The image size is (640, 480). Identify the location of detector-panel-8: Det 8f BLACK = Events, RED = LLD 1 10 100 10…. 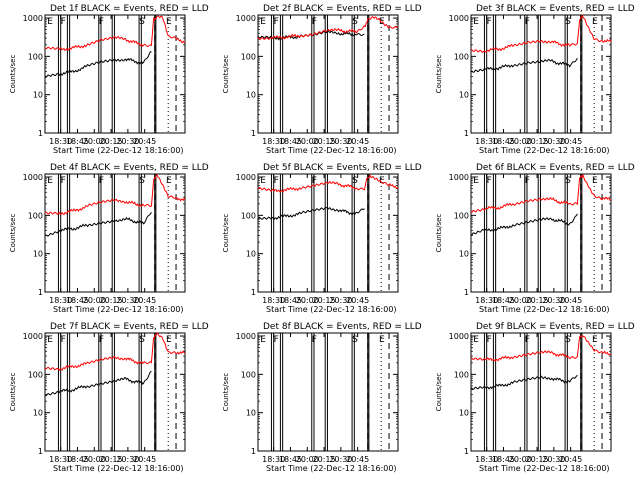
(322, 397).